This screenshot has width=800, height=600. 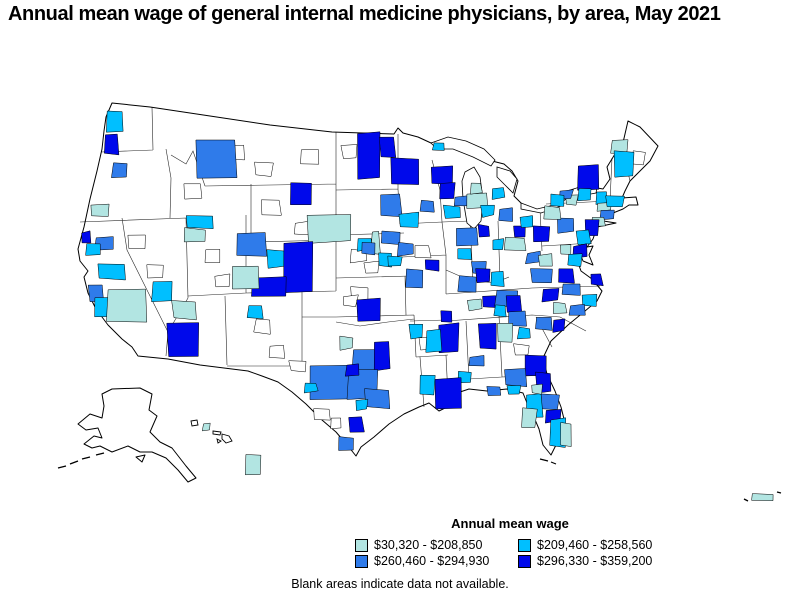 I want to click on legend-label-bin2: $209,460 - $258,560, so click(x=595, y=545).